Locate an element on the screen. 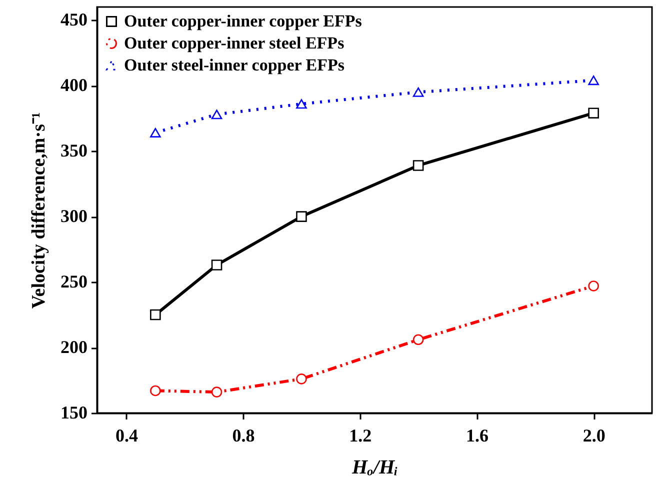 Image resolution: width=656 pixels, height=485 pixels. y-tick-label: 200 is located at coordinates (74, 347).